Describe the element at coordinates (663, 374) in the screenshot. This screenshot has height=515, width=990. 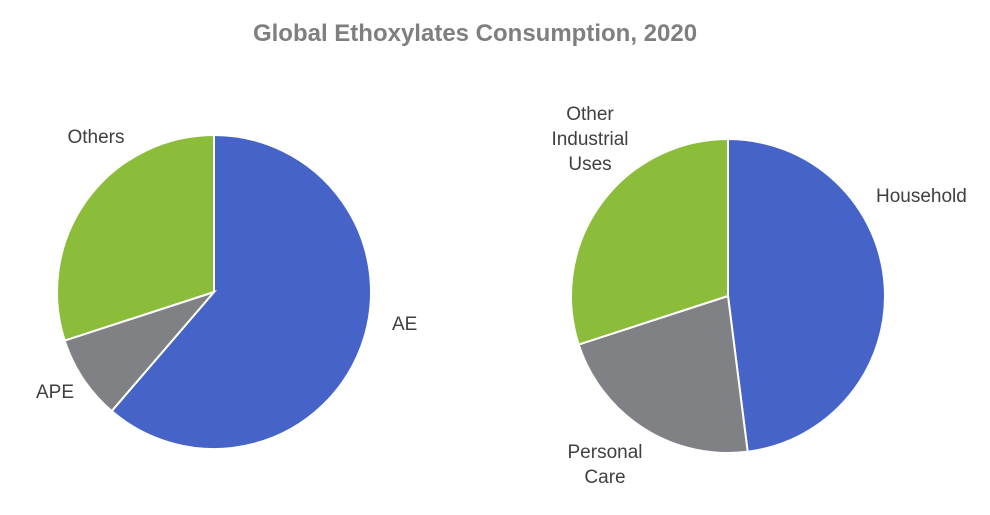
I see `pie-slice-personal-care` at that location.